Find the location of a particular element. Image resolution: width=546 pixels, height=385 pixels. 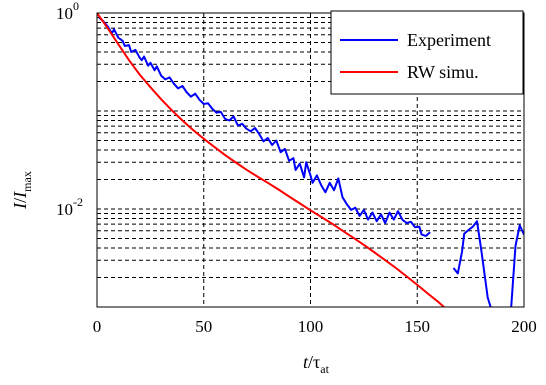

x-tick-label: 100 is located at coordinates (311, 326).